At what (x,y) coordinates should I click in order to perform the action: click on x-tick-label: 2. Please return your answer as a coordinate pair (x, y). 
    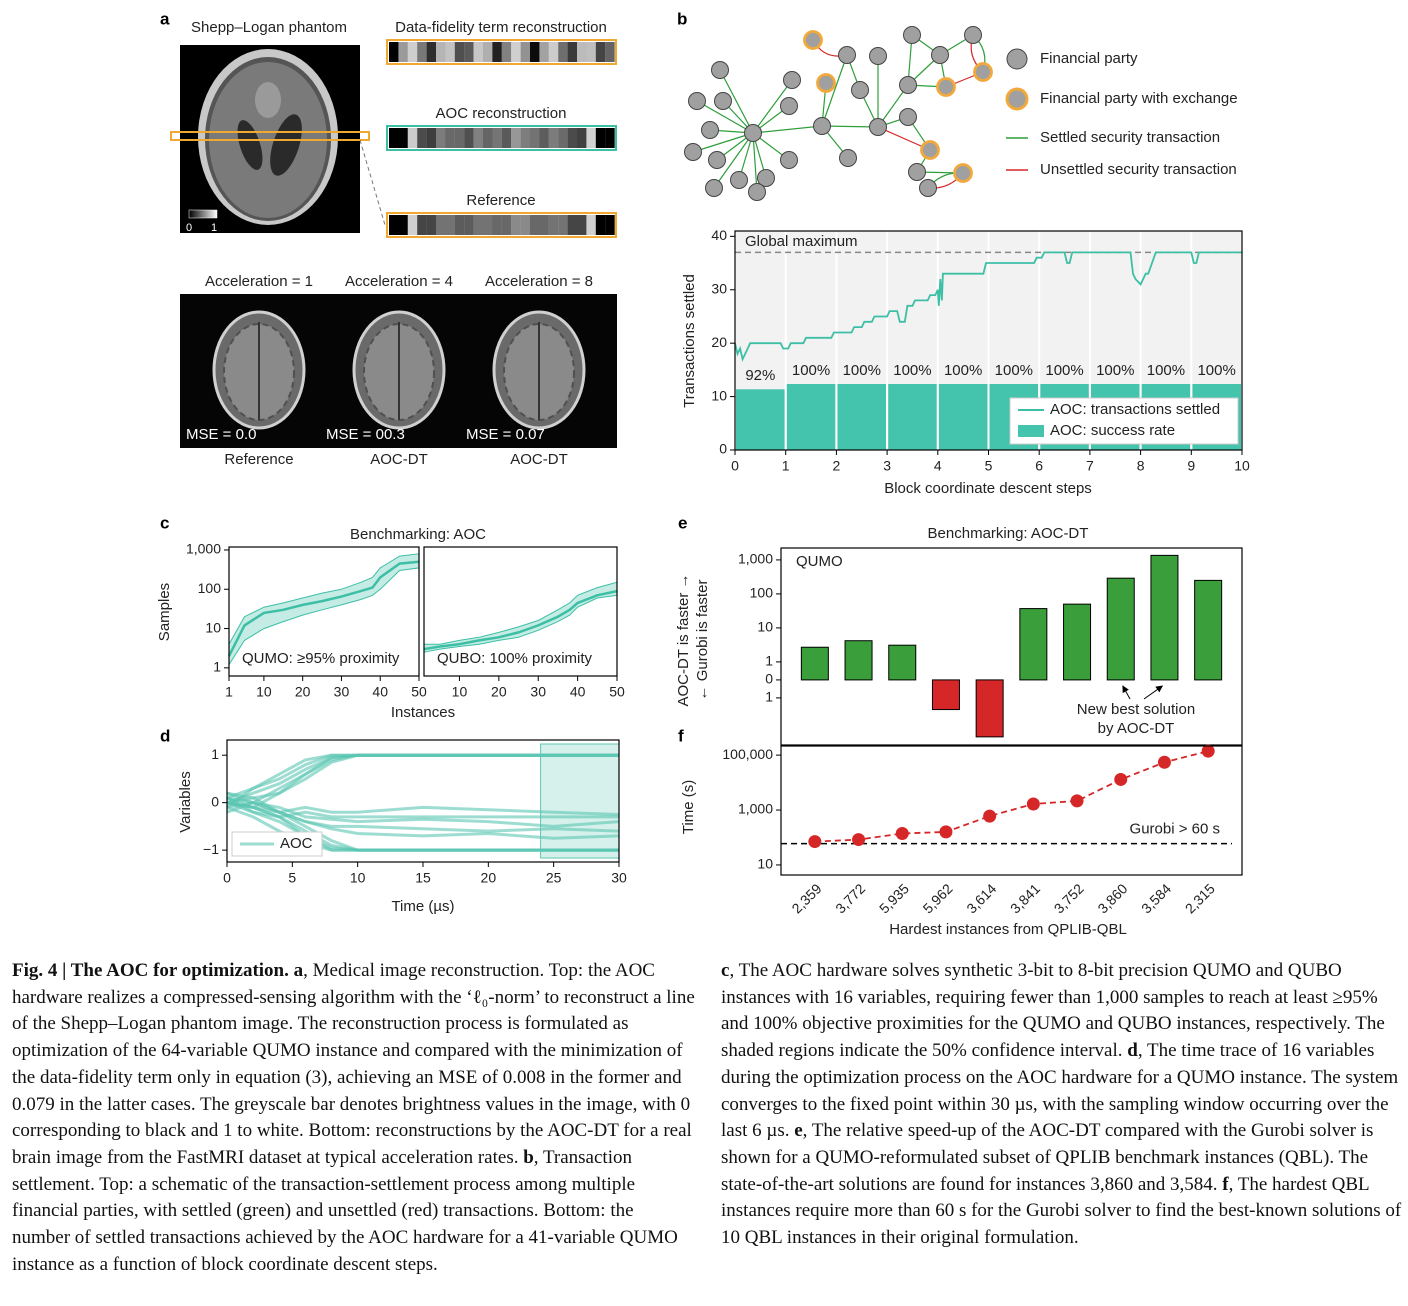
    Looking at the image, I should click on (837, 466).